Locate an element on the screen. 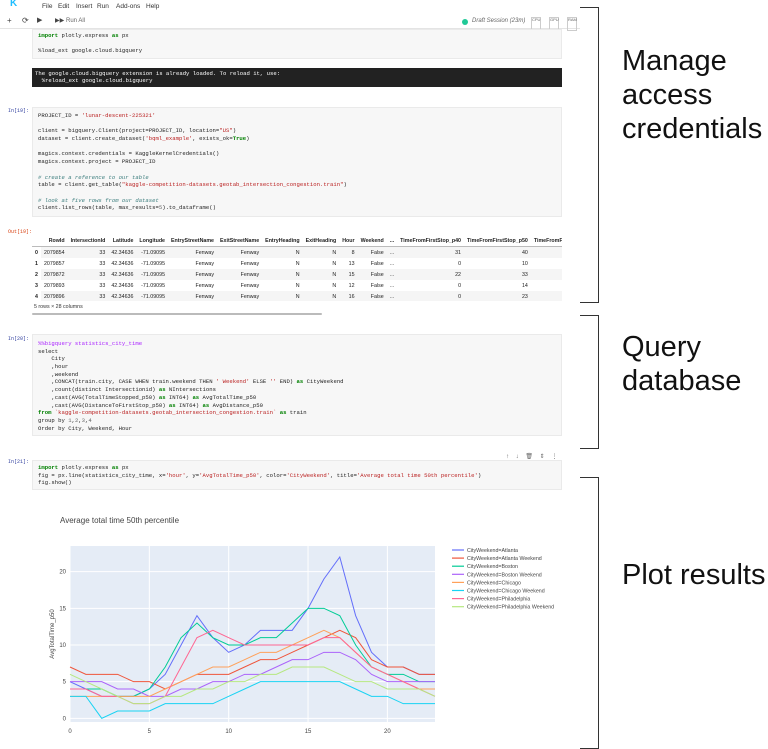 Image resolution: width=768 pixels, height=749 pixels. plot-area is located at coordinates (252, 634).